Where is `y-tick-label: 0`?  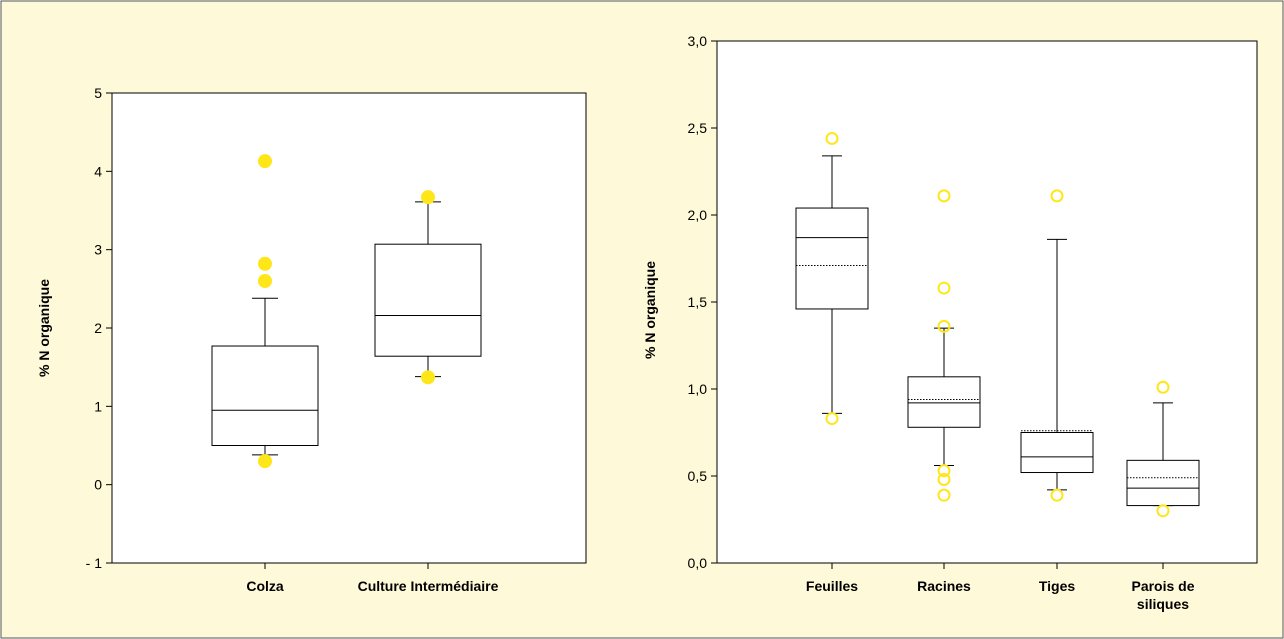 y-tick-label: 0 is located at coordinates (98, 485).